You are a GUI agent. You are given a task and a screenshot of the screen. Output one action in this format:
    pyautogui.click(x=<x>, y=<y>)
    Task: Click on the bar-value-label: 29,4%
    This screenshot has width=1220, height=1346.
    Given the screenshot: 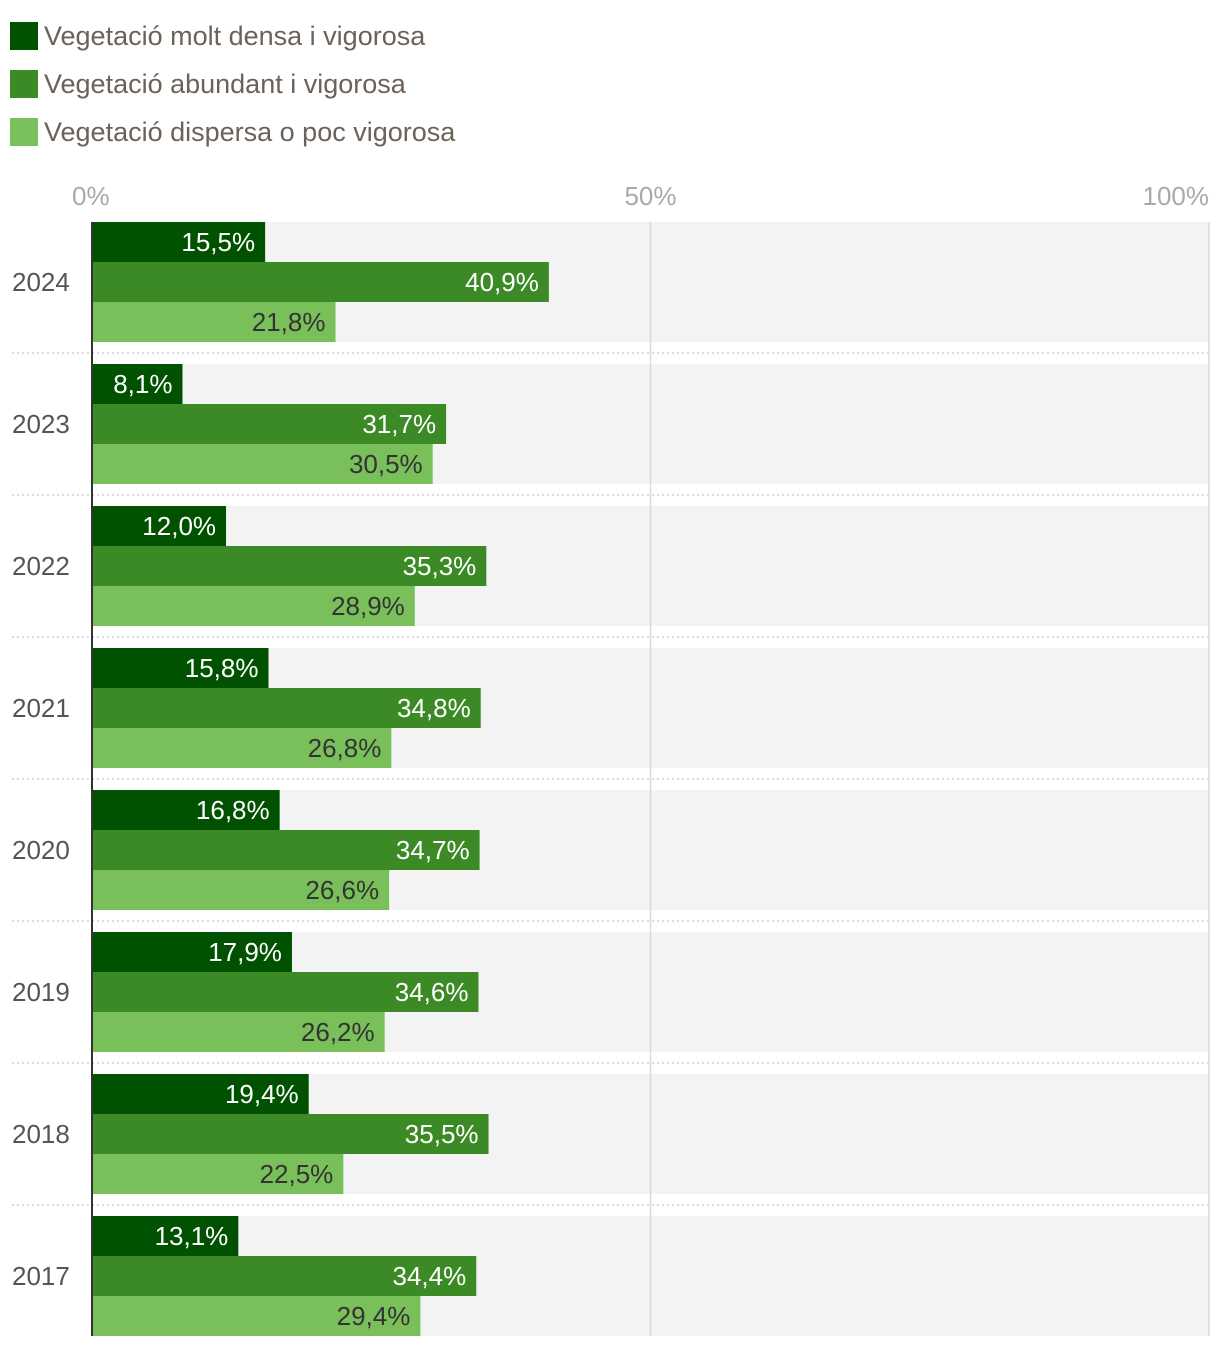 What is the action you would take?
    pyautogui.click(x=374, y=1316)
    